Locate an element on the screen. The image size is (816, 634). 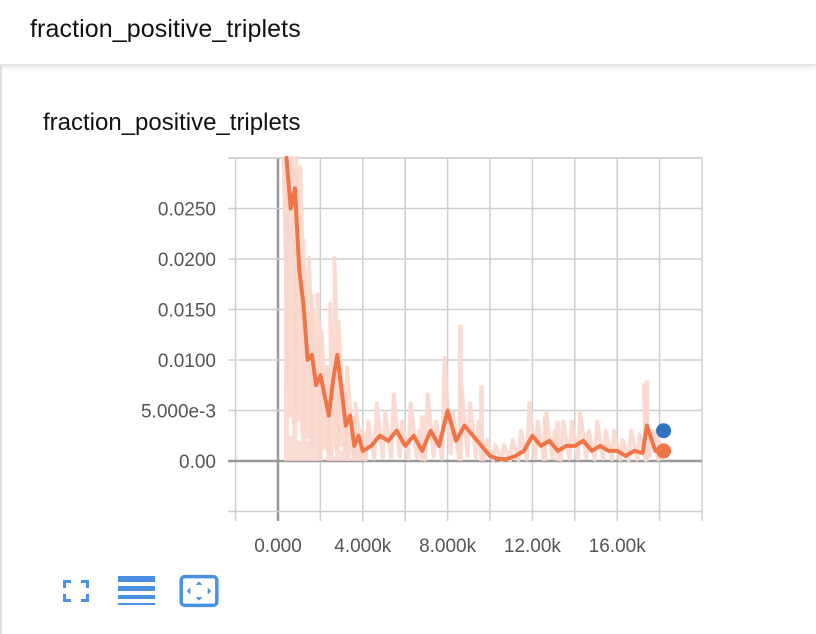
toggle-log-scale-button is located at coordinates (137, 591).